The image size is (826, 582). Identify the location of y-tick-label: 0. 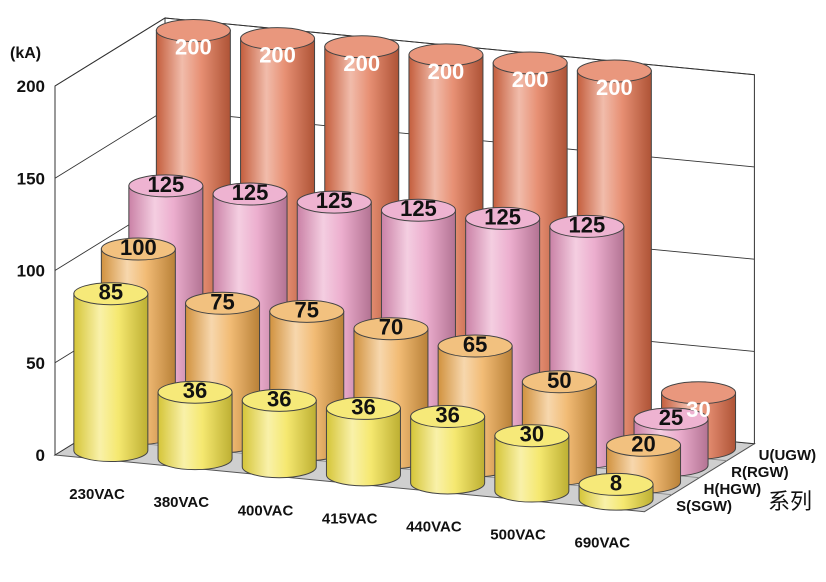
(40, 455).